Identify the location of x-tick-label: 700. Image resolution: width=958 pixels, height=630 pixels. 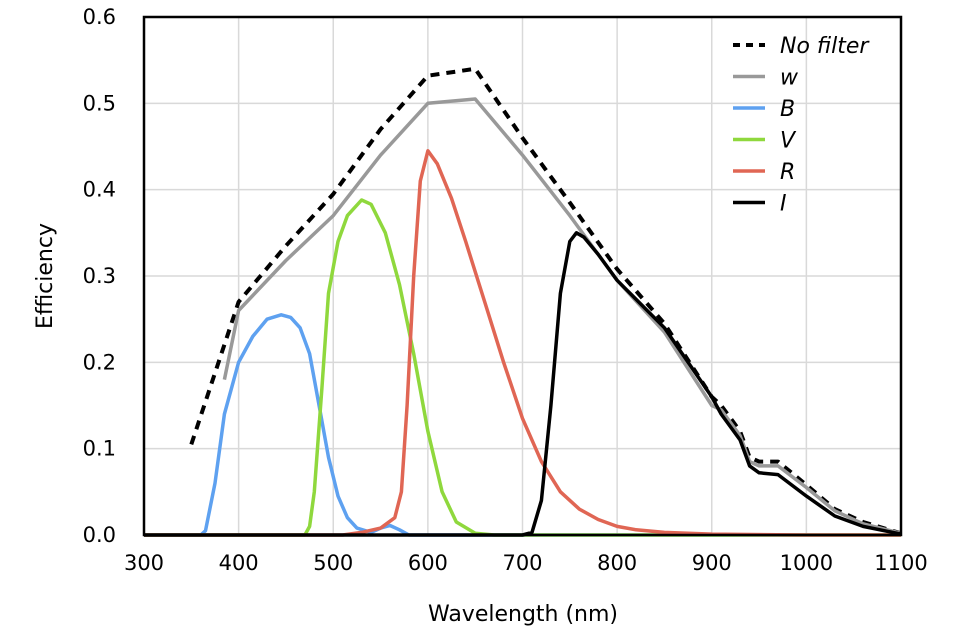
(522, 563).